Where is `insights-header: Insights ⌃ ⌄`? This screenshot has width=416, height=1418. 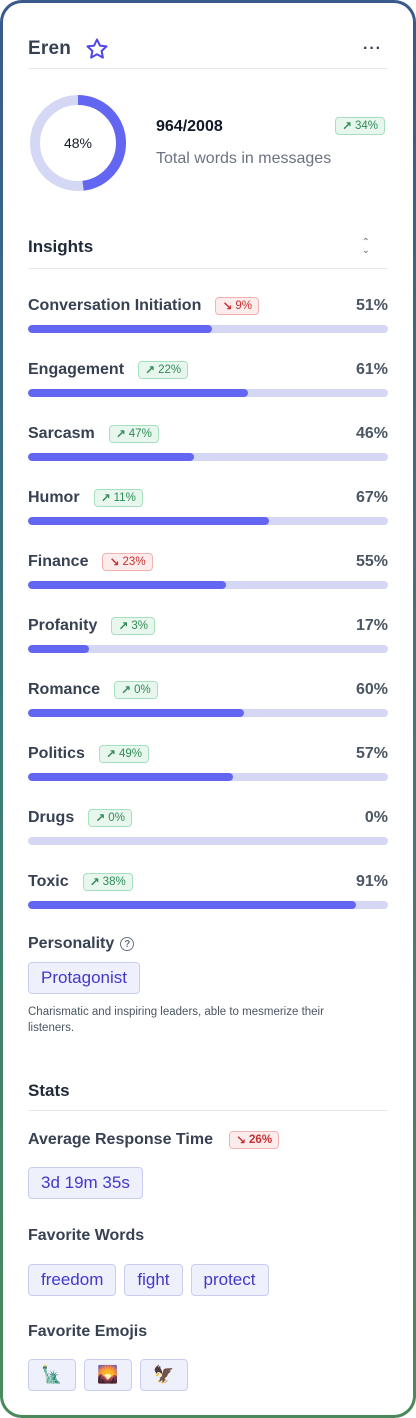 insights-header: Insights ⌃ ⌄ is located at coordinates (208, 247).